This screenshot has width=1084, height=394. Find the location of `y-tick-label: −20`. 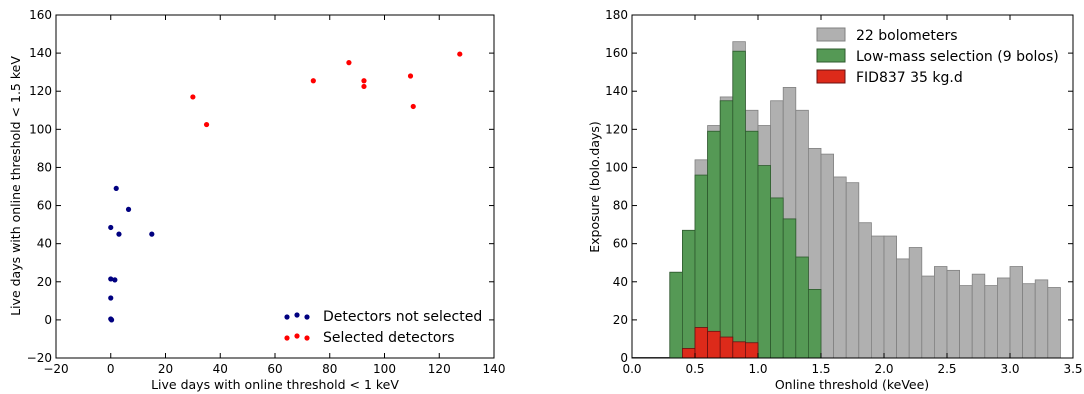

y-tick-label: −20 is located at coordinates (39, 358).